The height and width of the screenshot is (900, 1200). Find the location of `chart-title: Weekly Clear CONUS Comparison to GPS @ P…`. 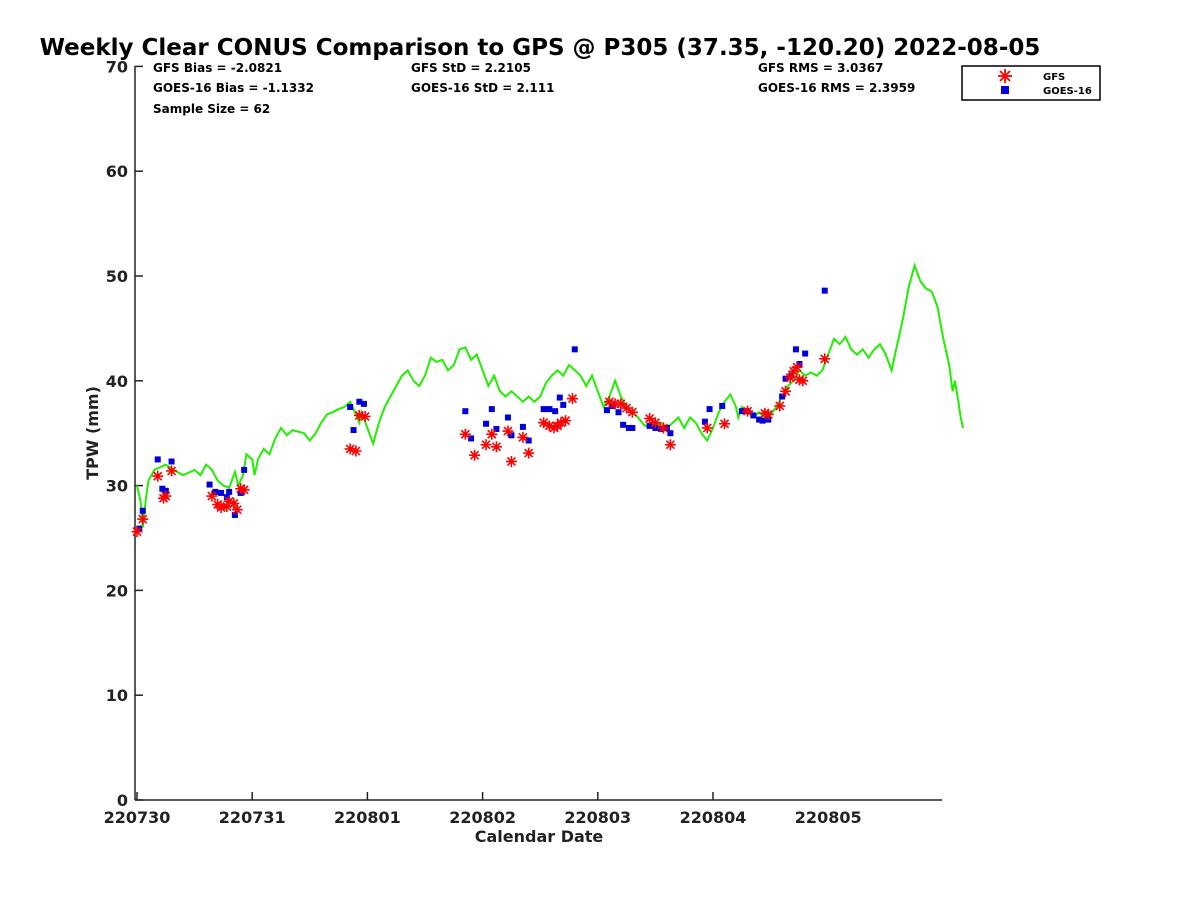

chart-title: Weekly Clear CONUS Comparison to GPS @ P… is located at coordinates (540, 48).